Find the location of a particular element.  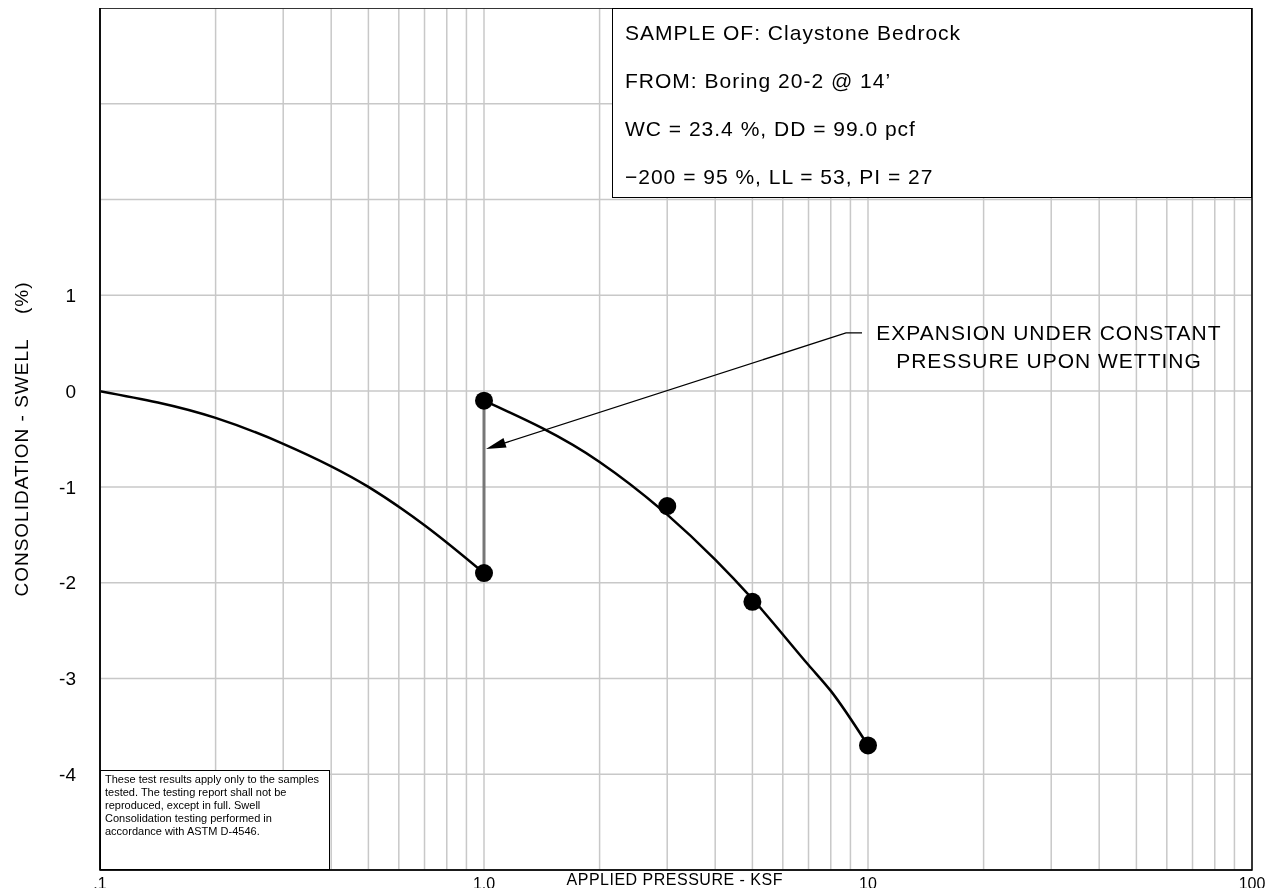

y-tick-label: 1 is located at coordinates (70, 296).